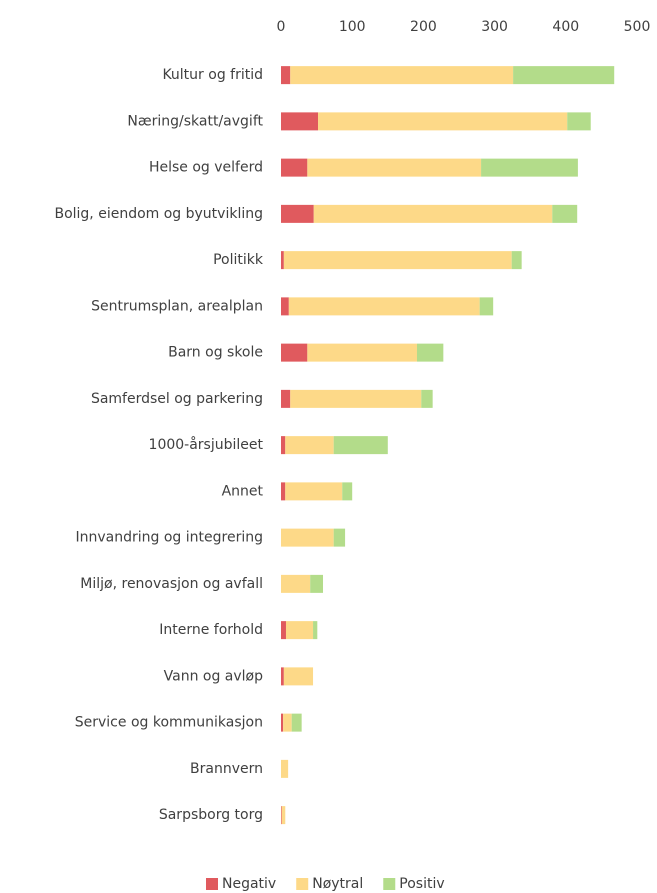 This screenshot has width=657, height=893. Describe the element at coordinates (195, 121) in the screenshot. I see `y-tick-label: Næring/skatt/avgift` at that location.